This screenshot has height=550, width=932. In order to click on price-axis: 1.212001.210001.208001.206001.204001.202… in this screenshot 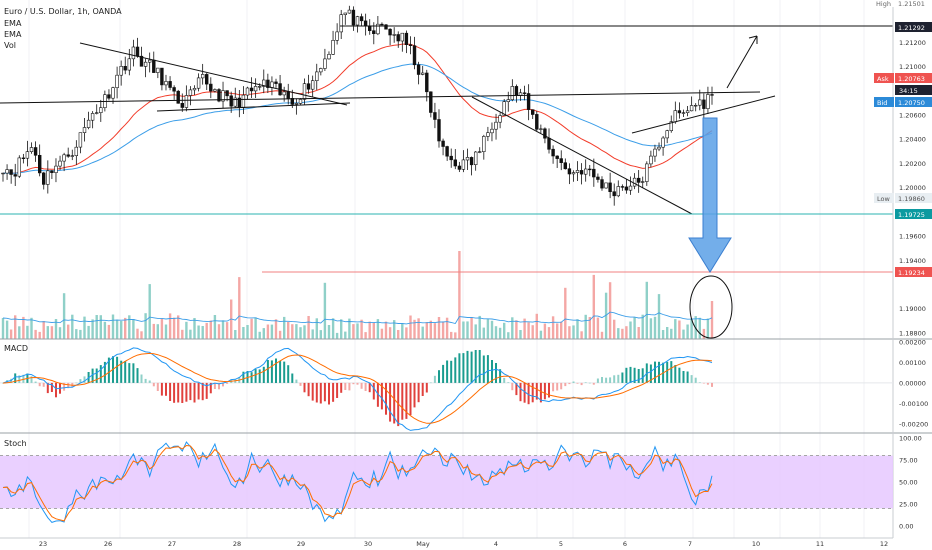, I will do `click(912, 188)`.